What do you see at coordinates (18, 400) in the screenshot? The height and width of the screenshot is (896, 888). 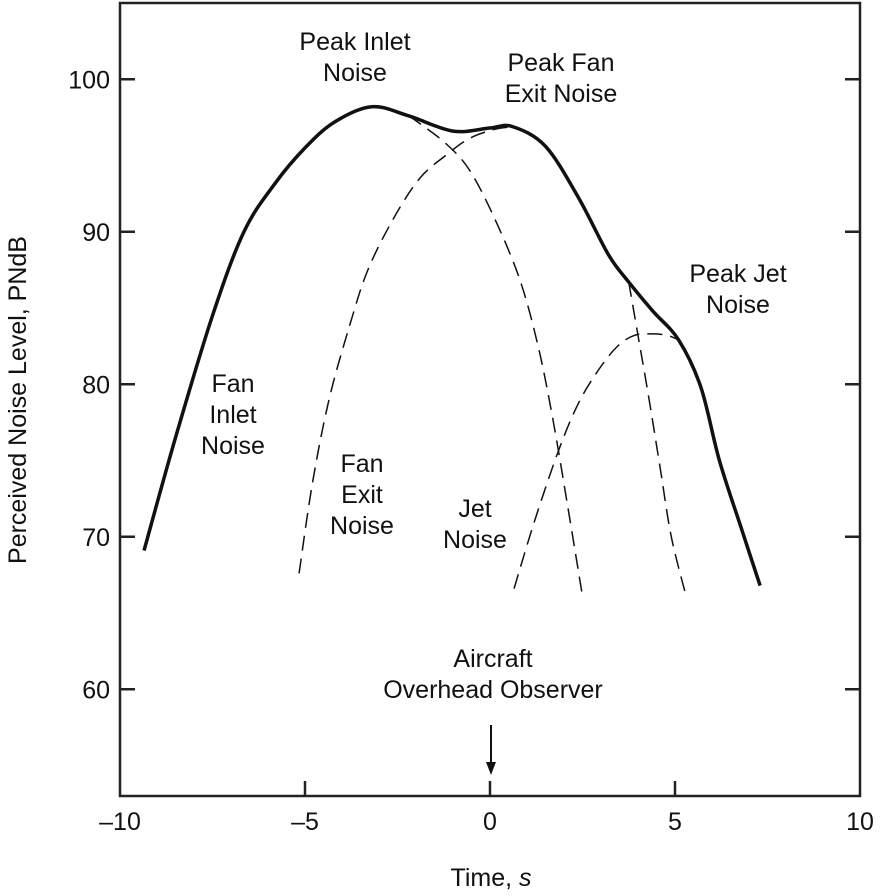 I see `y-axis-title: Perceived Noise Level, PNdB` at bounding box center [18, 400].